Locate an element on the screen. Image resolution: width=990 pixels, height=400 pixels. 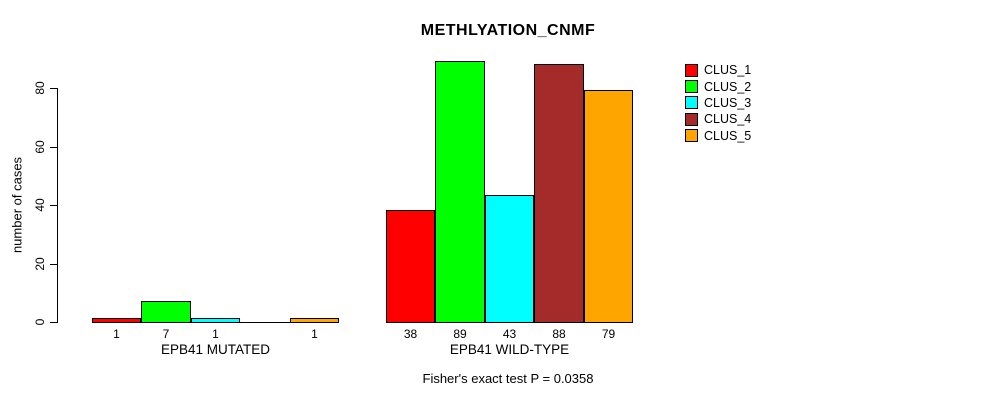
y-axis-title: number of cases is located at coordinates (17, 205).